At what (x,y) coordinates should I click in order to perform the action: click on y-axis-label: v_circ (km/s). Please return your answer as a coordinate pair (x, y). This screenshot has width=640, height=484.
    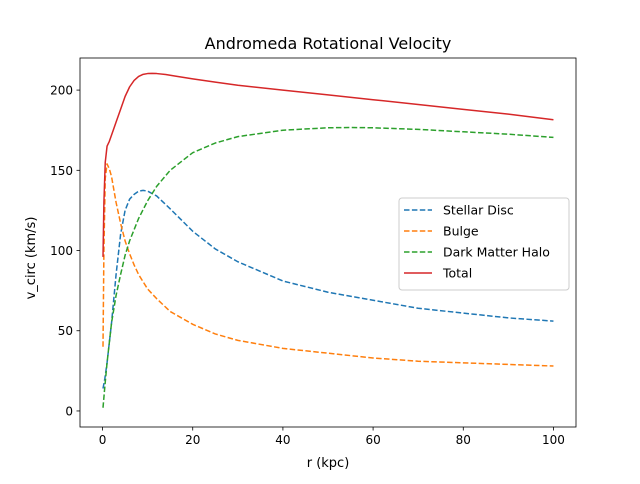
    Looking at the image, I should click on (31, 258).